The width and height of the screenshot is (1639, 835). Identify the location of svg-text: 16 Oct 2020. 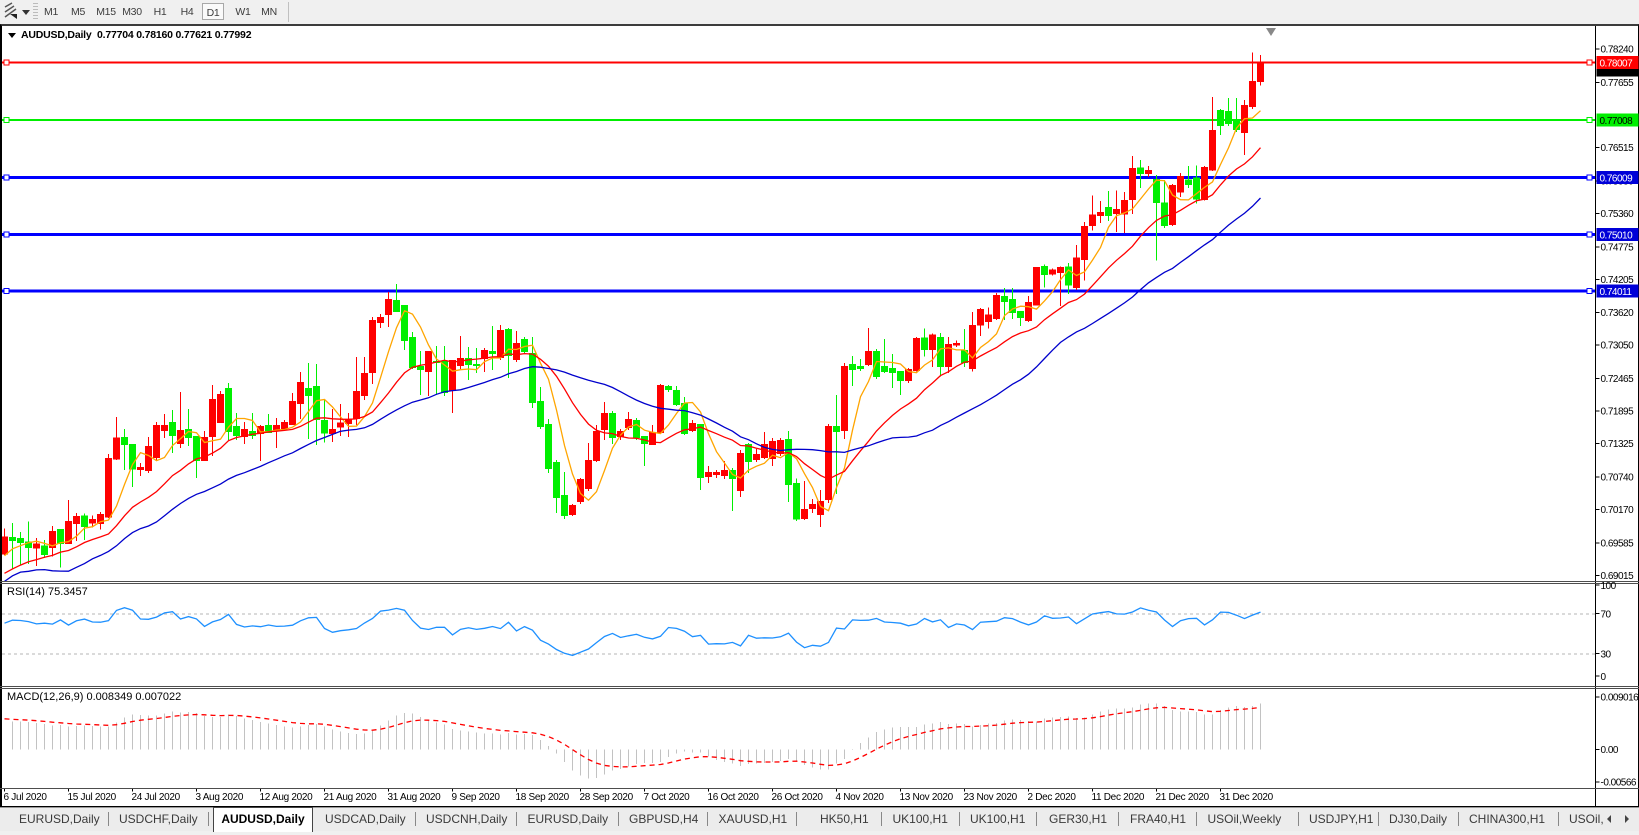
(734, 797).